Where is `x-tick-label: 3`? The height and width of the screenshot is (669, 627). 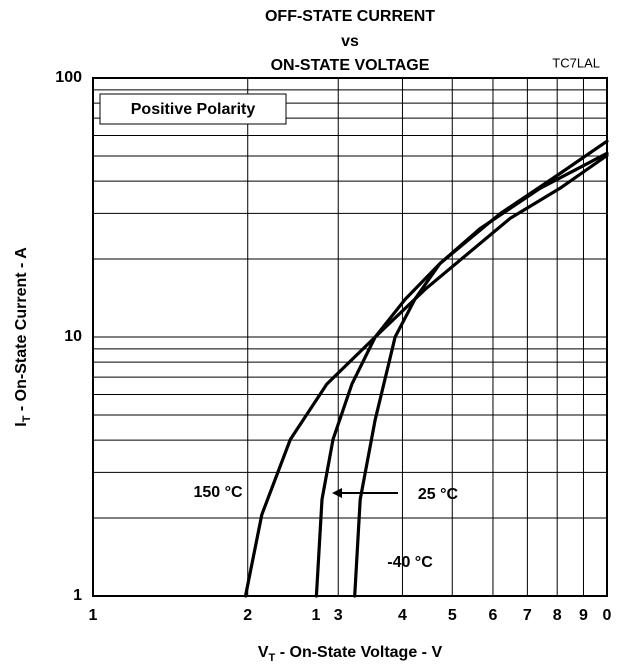 x-tick-label: 3 is located at coordinates (338, 615).